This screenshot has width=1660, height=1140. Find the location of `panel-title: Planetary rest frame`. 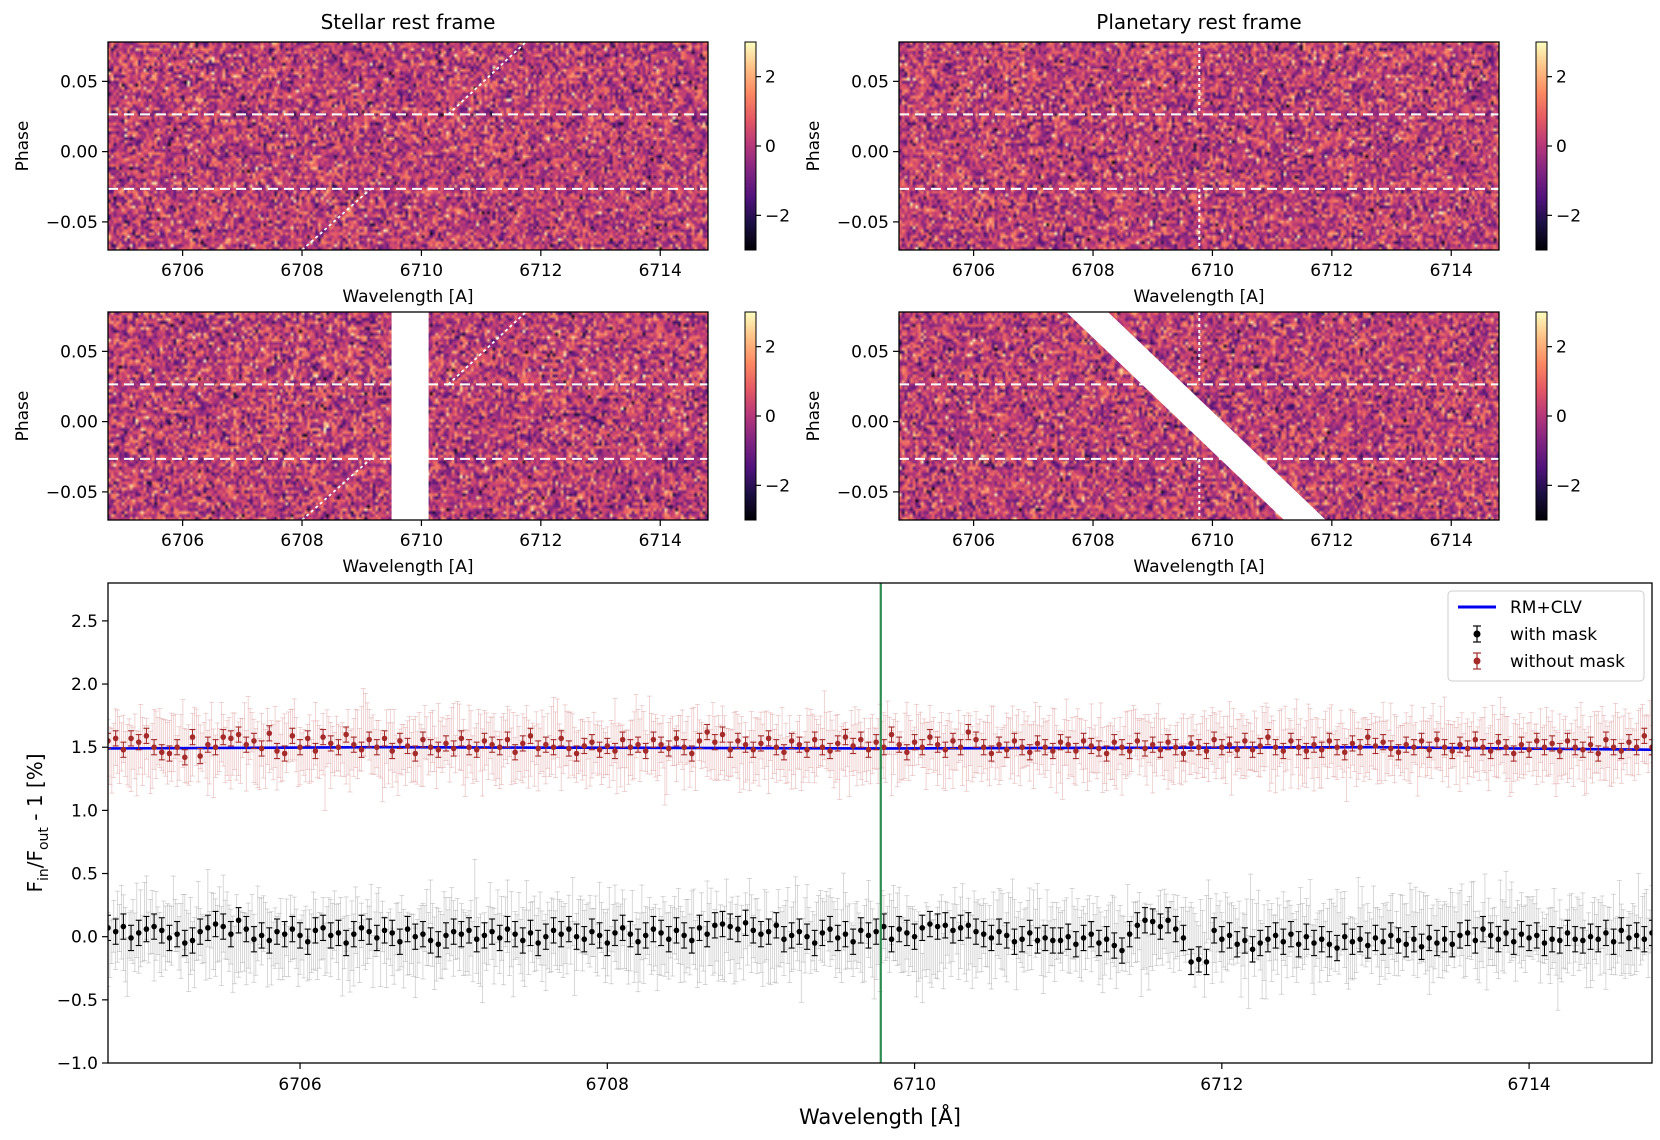

panel-title: Planetary rest frame is located at coordinates (1198, 22).